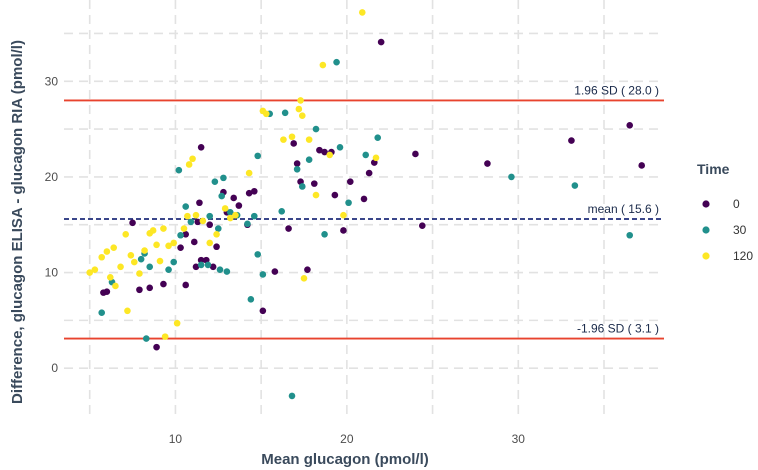 The image size is (758, 470). I want to click on reference-line-label: -1.96 SD ( 3.1 ), so click(618, 329).